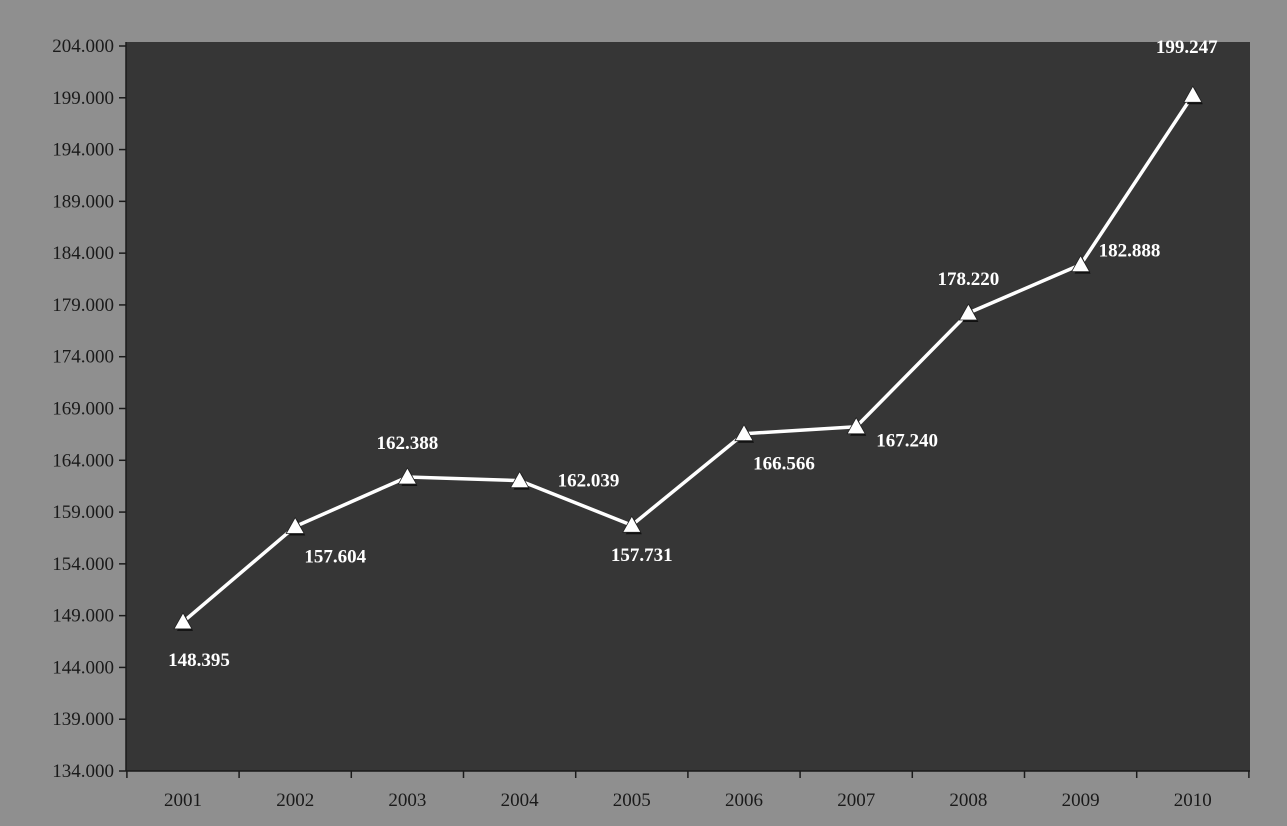  What do you see at coordinates (83, 409) in the screenshot?
I see `y-tick-label: 169.000` at bounding box center [83, 409].